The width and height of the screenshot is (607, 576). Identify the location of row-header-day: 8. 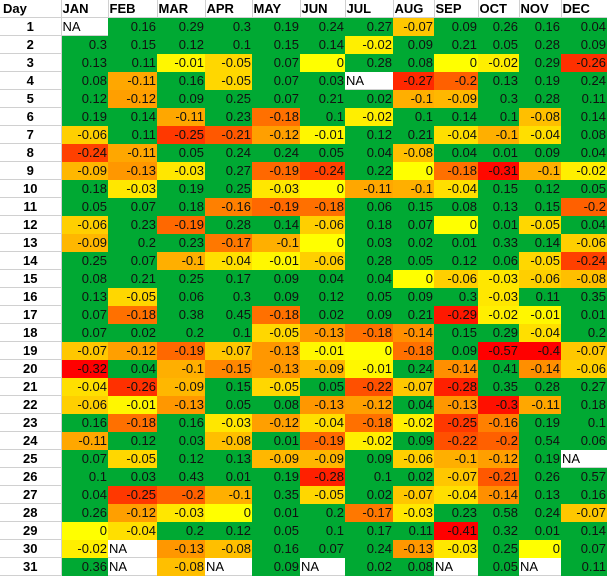
(31, 152).